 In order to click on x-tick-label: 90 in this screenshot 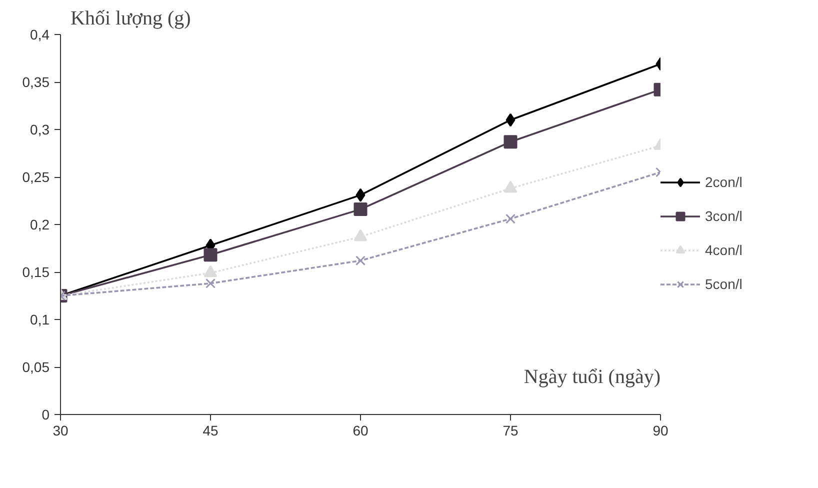, I will do `click(660, 430)`.